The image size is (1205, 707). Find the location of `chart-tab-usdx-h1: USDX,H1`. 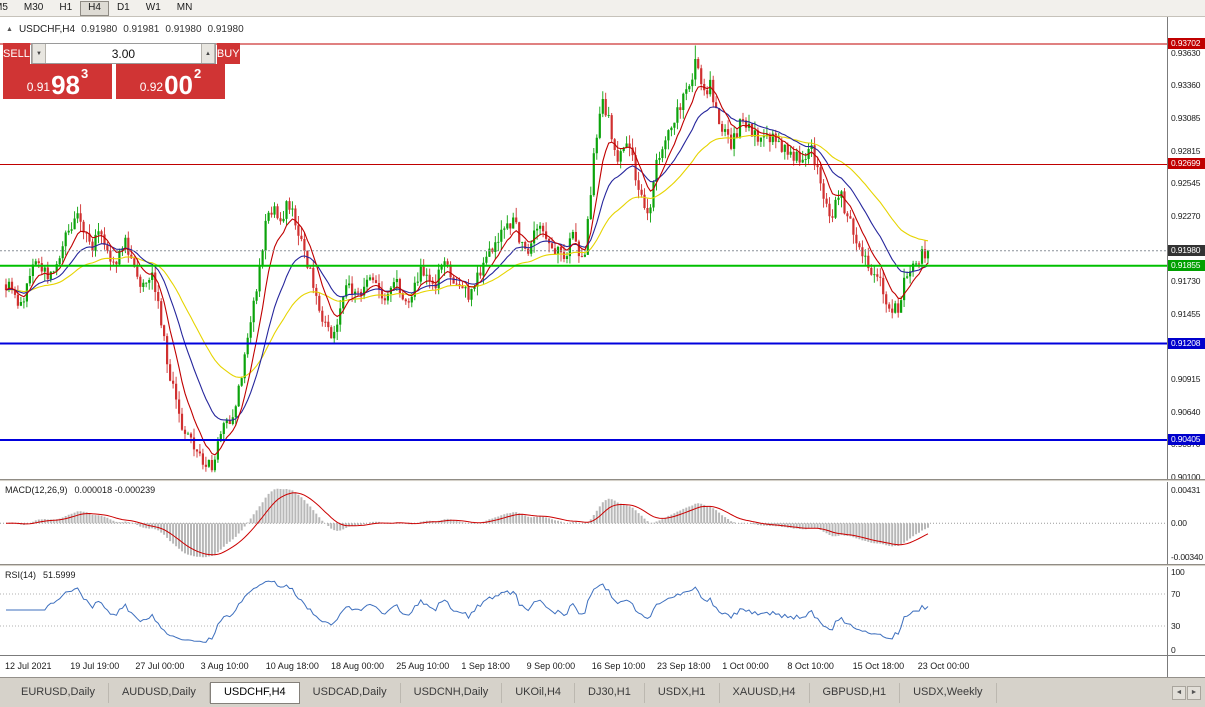

chart-tab-usdx-h1: USDX,H1 is located at coordinates (682, 692).